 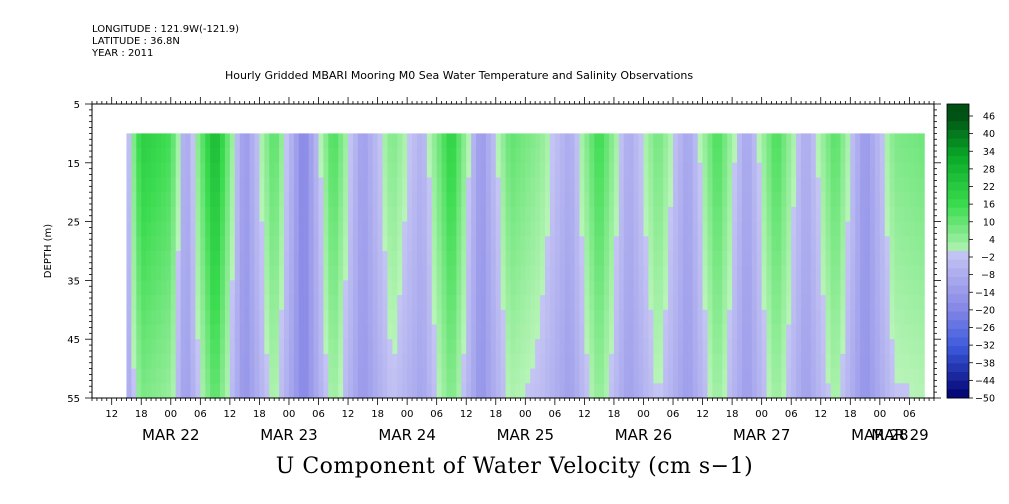 What do you see at coordinates (958, 351) in the screenshot?
I see `colorbar-segment` at bounding box center [958, 351].